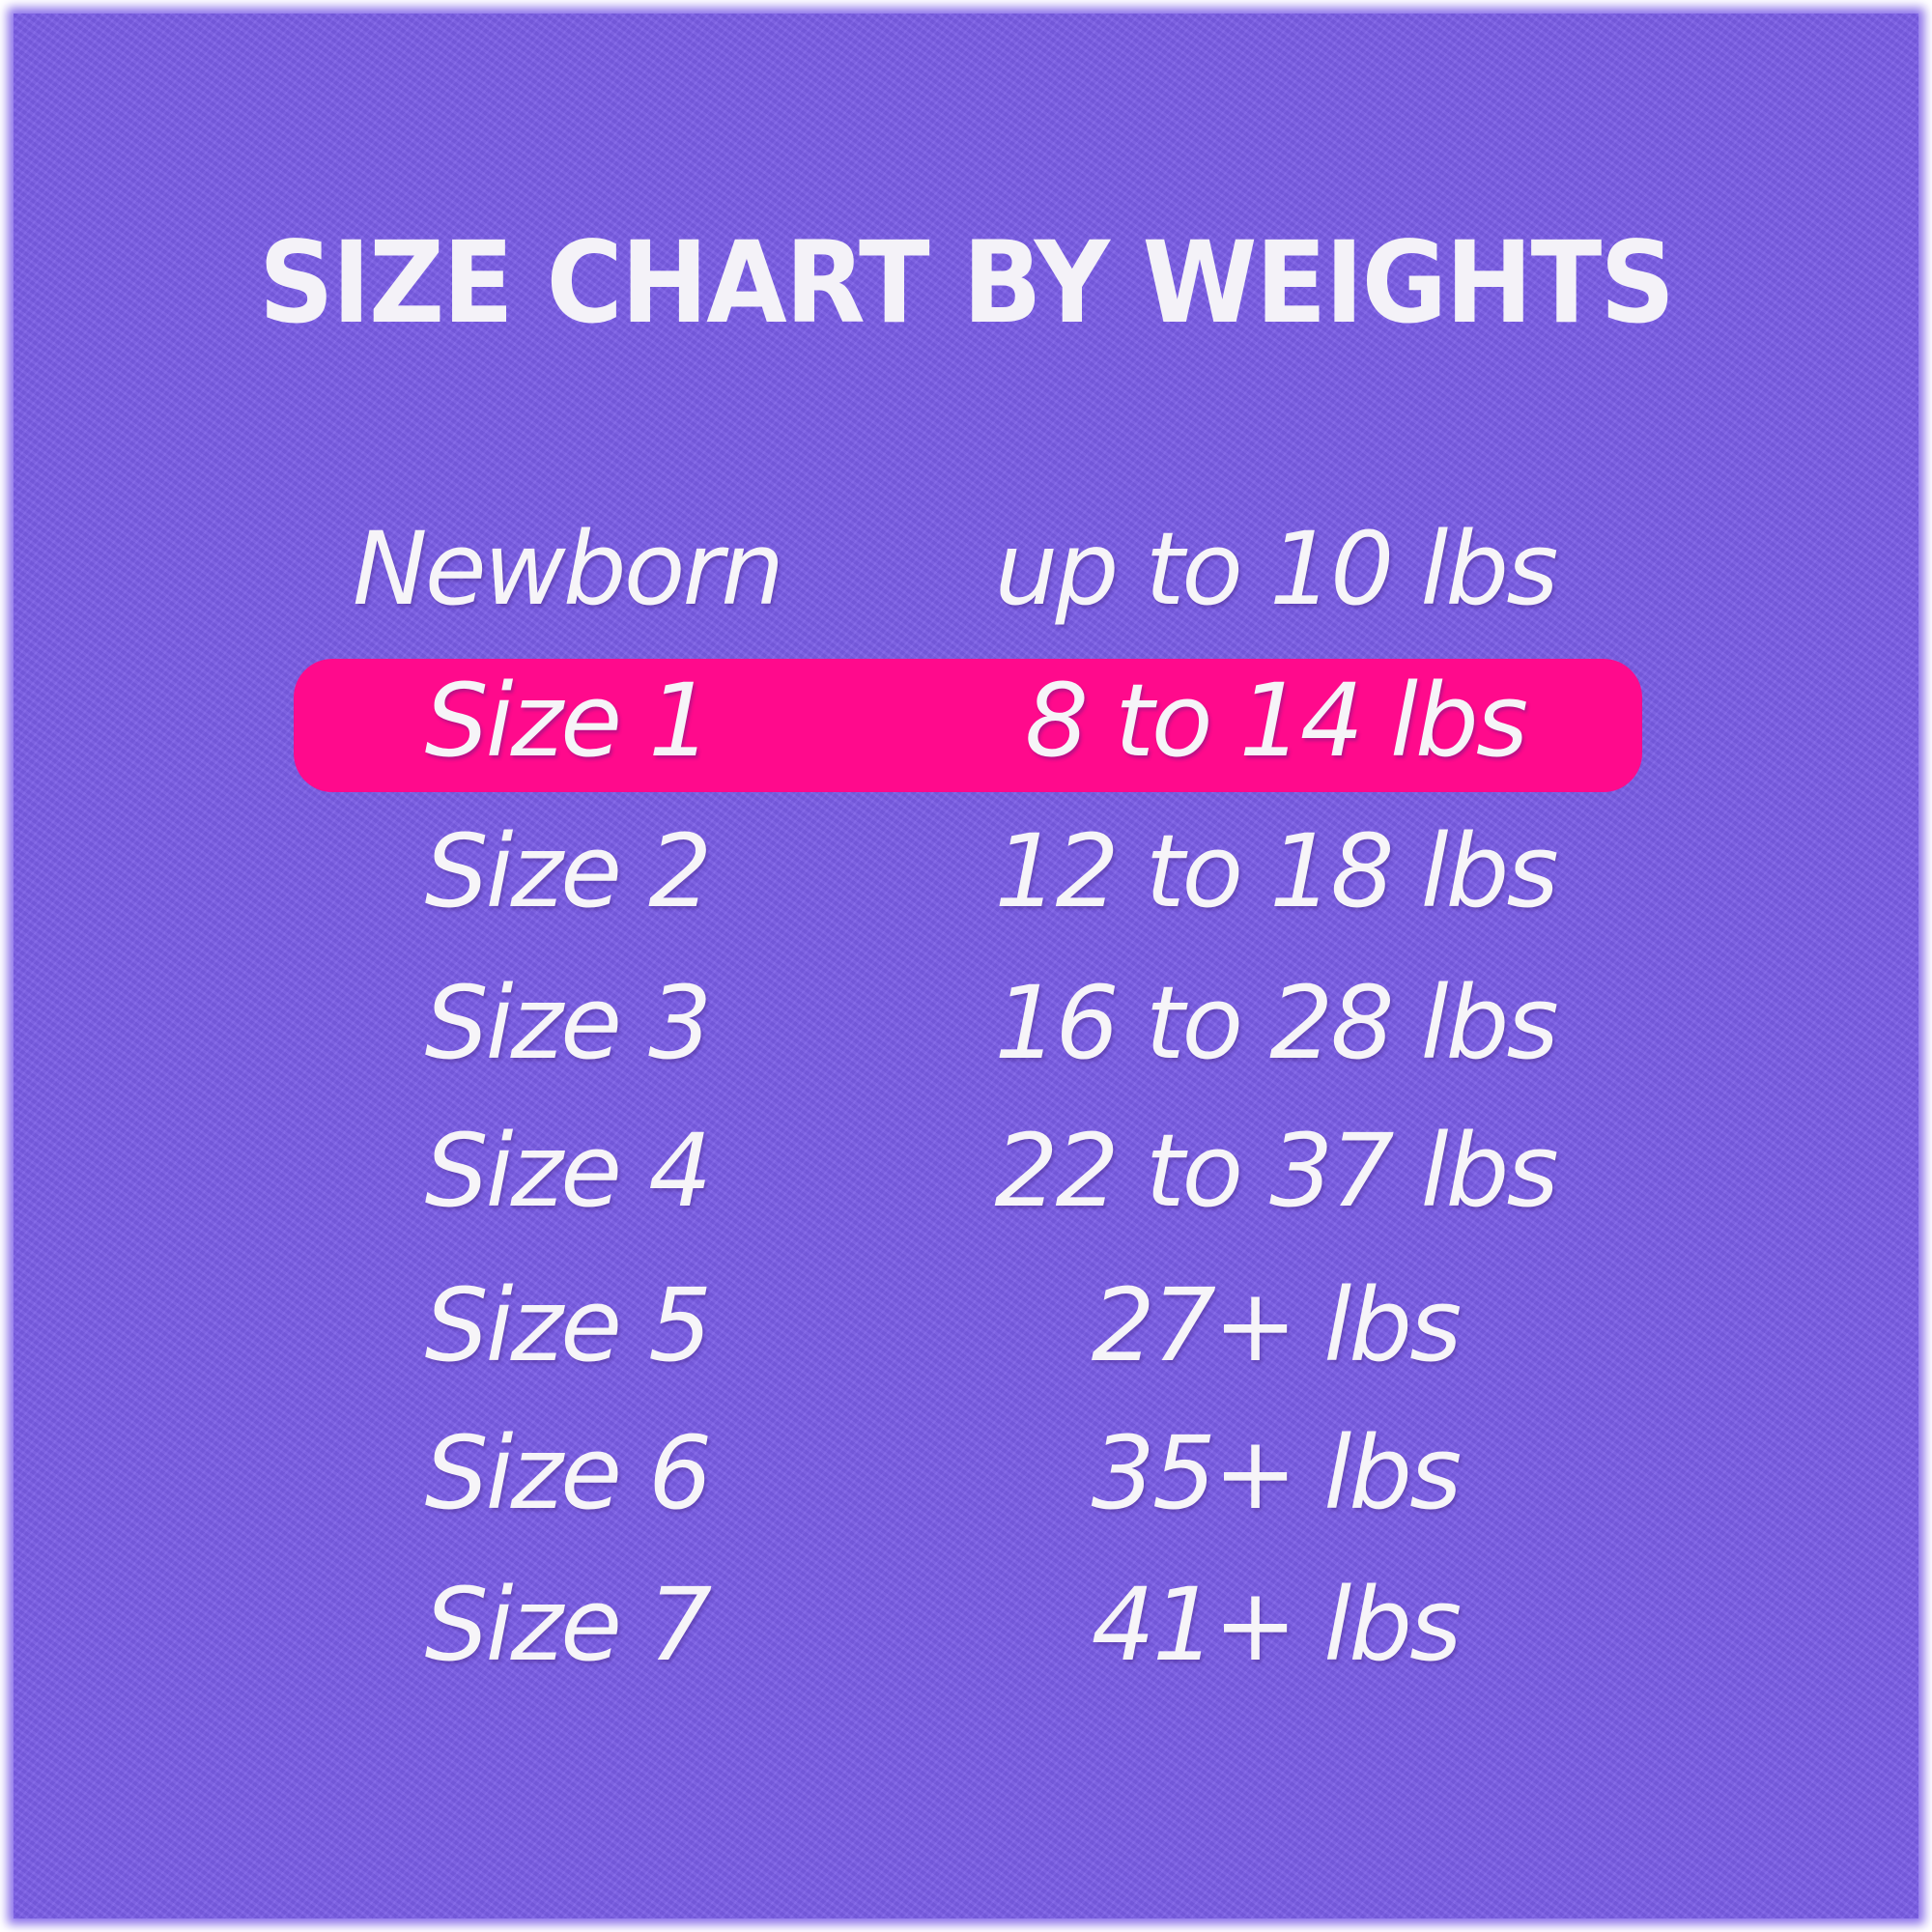 The width and height of the screenshot is (1932, 1932). What do you see at coordinates (1276, 721) in the screenshot?
I see `weight-range: 8 to 14 lbs` at bounding box center [1276, 721].